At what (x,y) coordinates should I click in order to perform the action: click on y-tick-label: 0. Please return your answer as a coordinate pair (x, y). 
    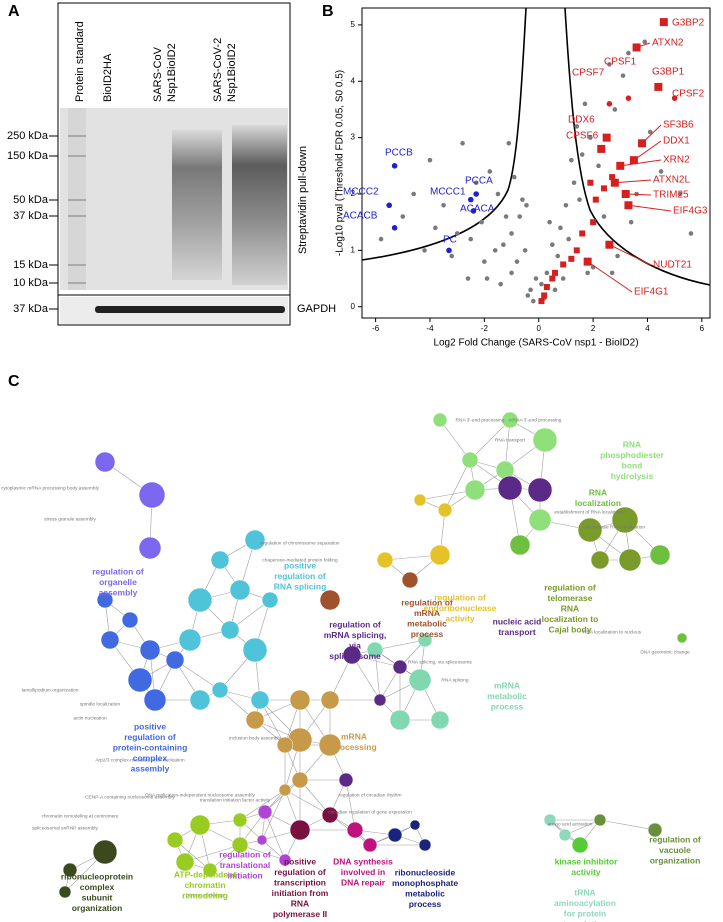
    Looking at the image, I should click on (353, 306).